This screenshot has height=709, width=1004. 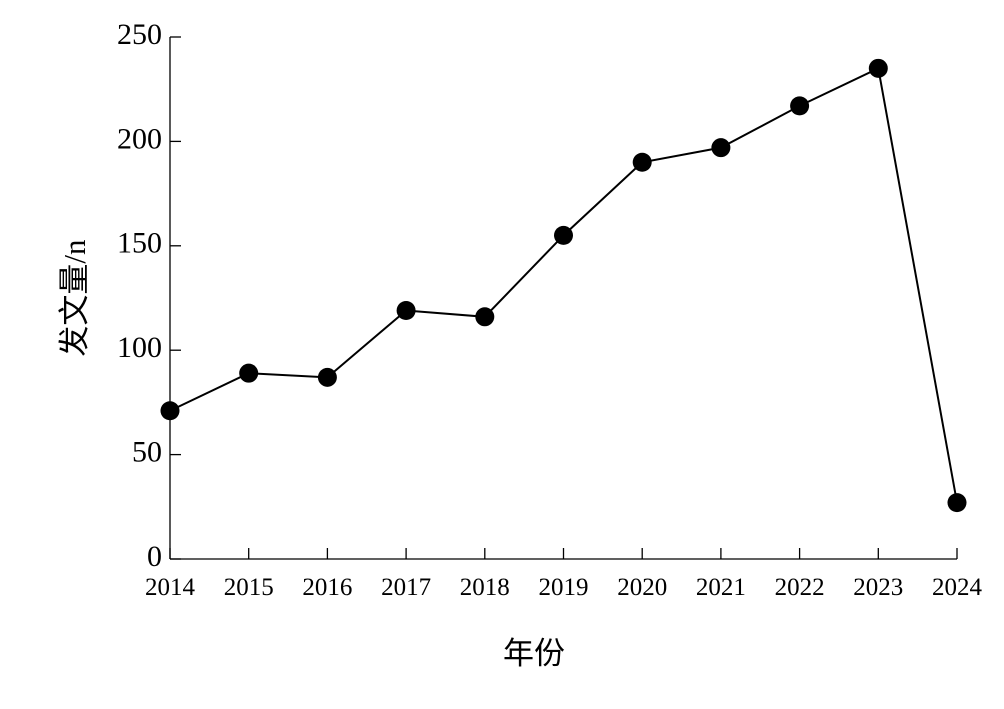 What do you see at coordinates (406, 311) in the screenshot?
I see `data-point-2017` at bounding box center [406, 311].